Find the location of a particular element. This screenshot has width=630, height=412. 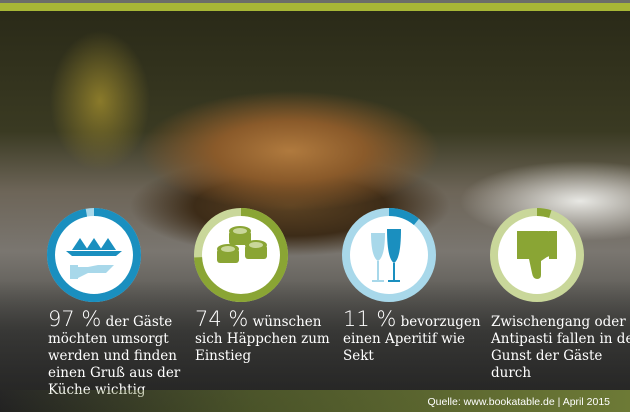

stat-value: 97 % is located at coordinates (75, 319).